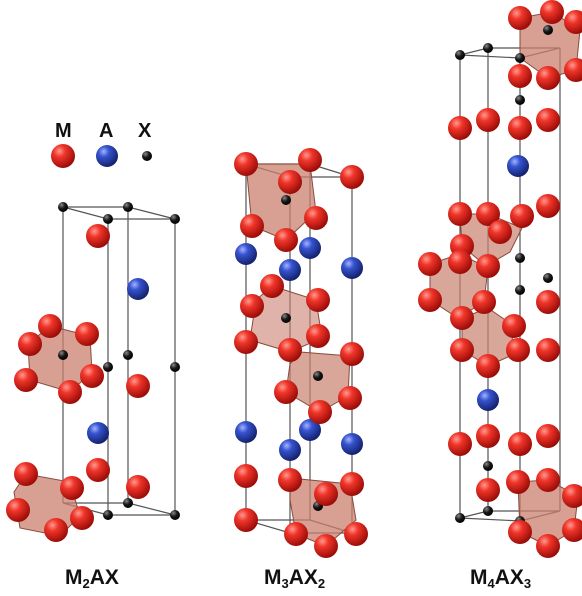  I want to click on caption-m4ax3-sub2: 3, so click(527, 583).